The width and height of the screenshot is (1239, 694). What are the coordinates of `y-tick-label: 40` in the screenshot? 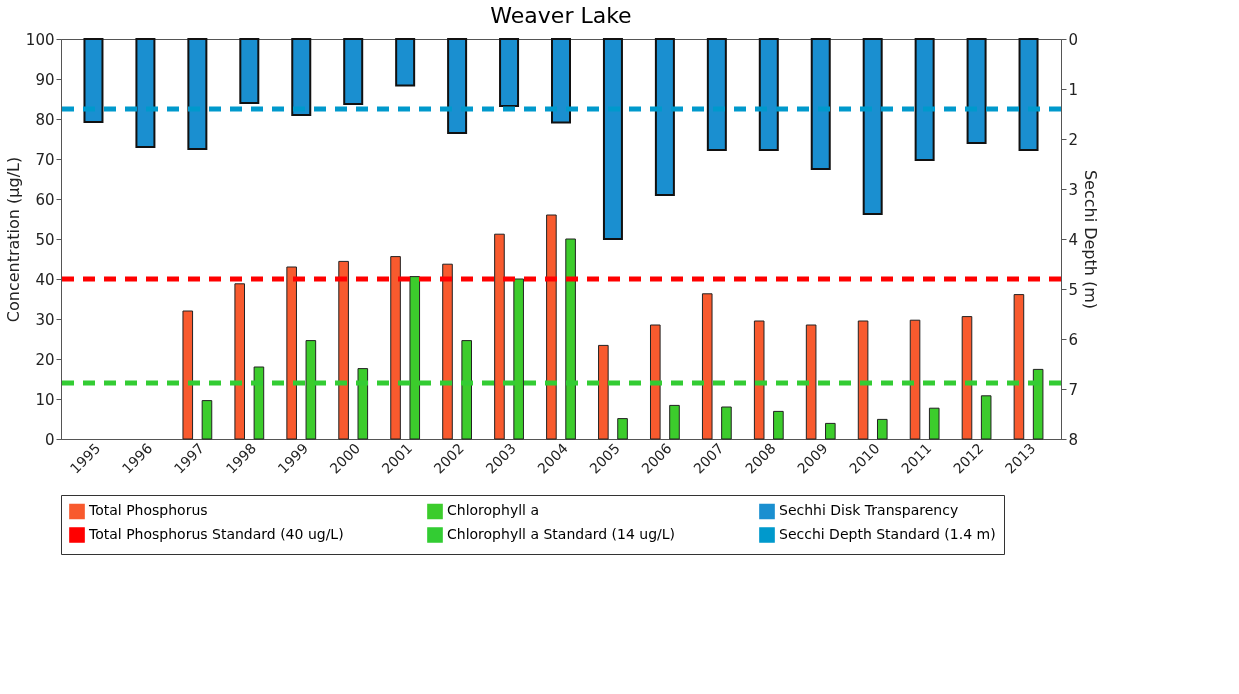 It's located at (45, 279).